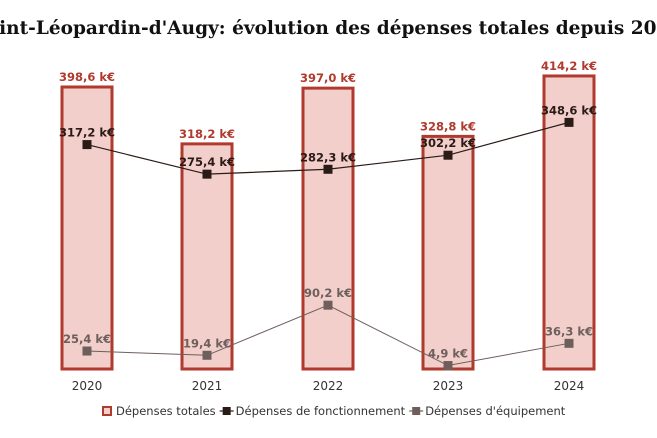  Describe the element at coordinates (448, 155) in the screenshot. I see `fonctionnement-point-2023` at that location.